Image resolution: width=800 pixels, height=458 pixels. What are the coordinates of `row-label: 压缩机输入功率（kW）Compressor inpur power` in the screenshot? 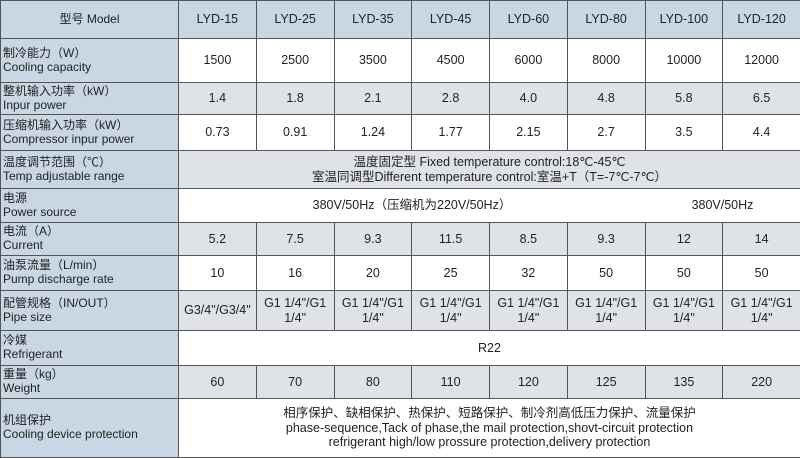 It's located at (90, 133).